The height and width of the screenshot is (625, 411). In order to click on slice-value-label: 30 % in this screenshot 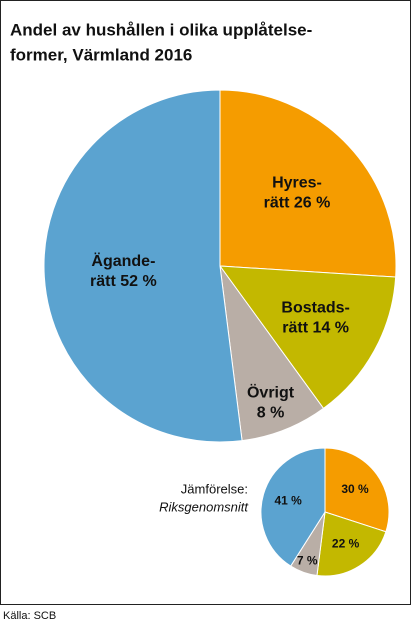, I will do `click(355, 489)`.